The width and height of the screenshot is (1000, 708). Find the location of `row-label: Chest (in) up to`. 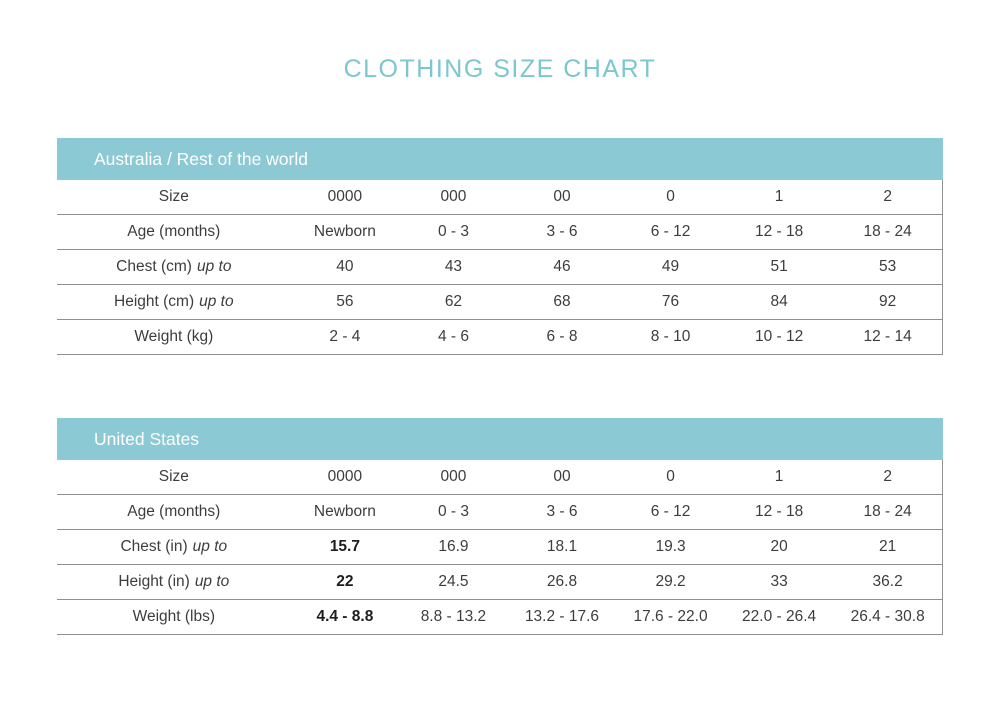

row-label: Chest (in) up to is located at coordinates (174, 547).